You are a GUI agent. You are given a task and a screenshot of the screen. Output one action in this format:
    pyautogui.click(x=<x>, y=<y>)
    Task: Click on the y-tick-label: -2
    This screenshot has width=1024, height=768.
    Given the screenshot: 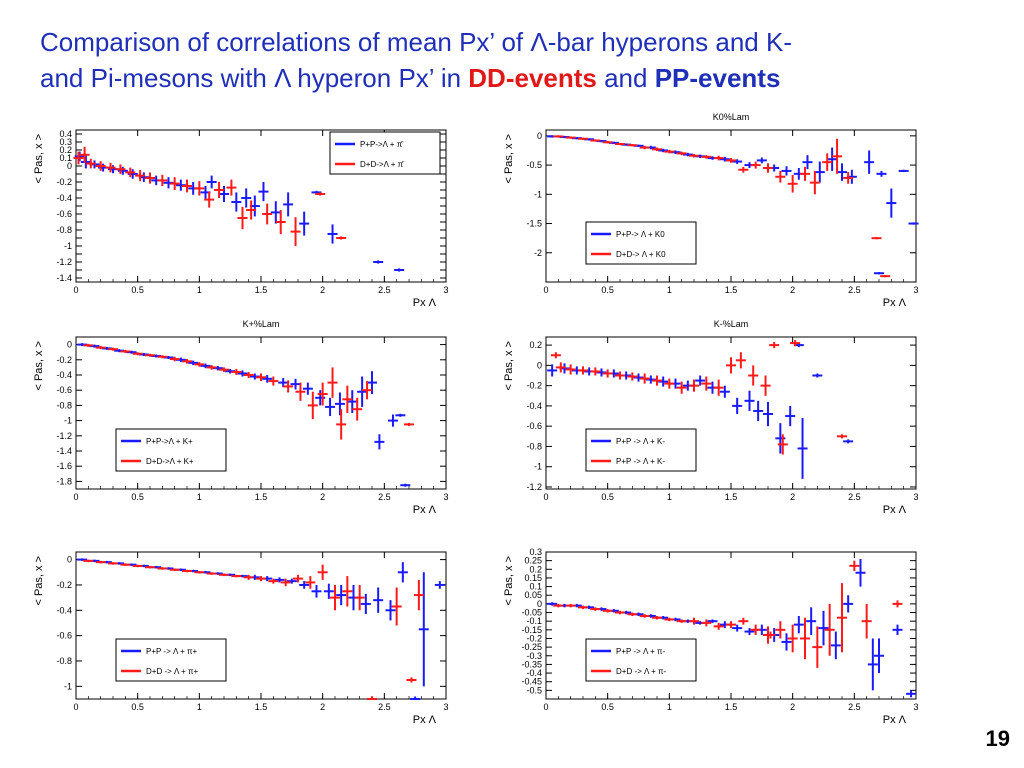 What is the action you would take?
    pyautogui.click(x=538, y=253)
    